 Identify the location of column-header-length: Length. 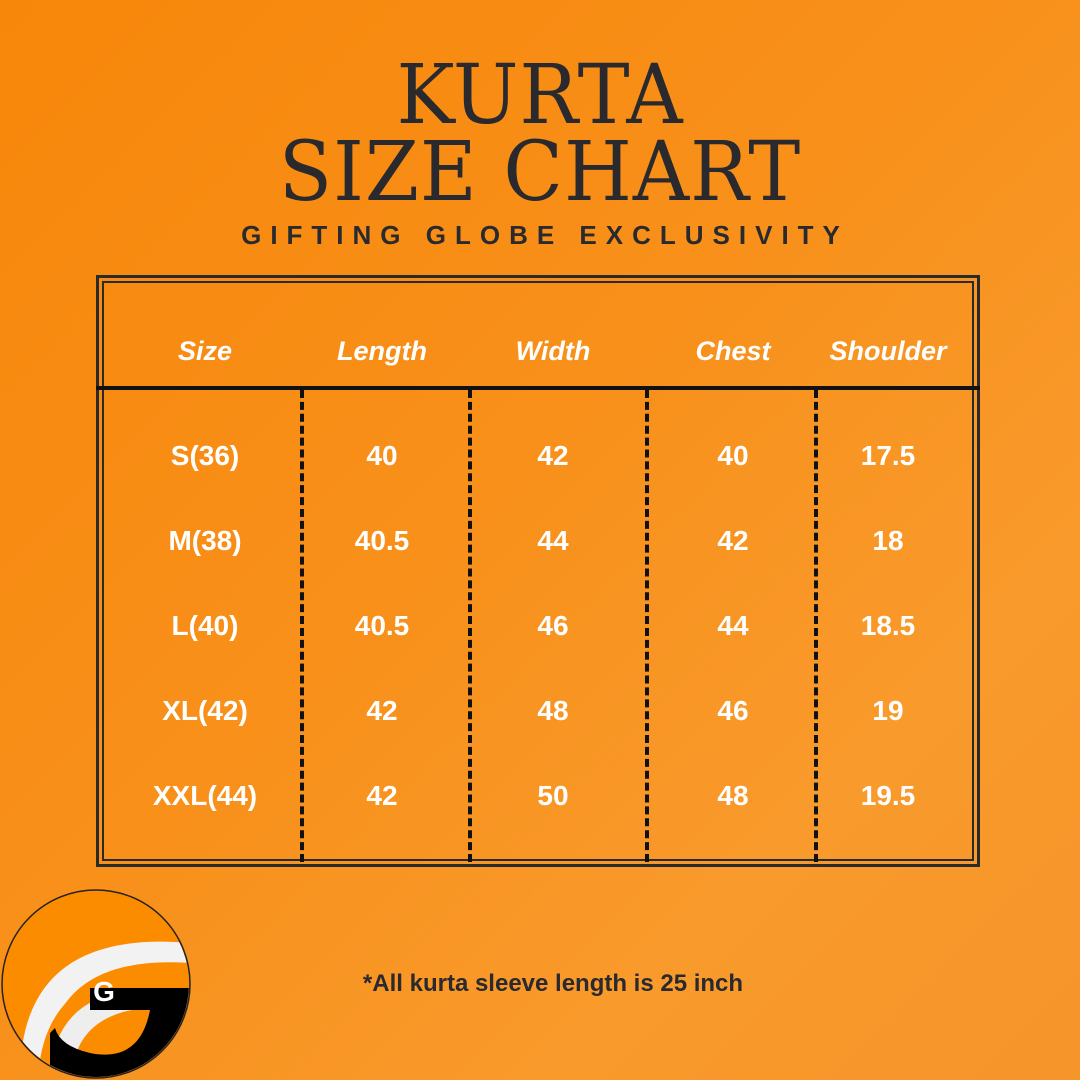
(382, 351).